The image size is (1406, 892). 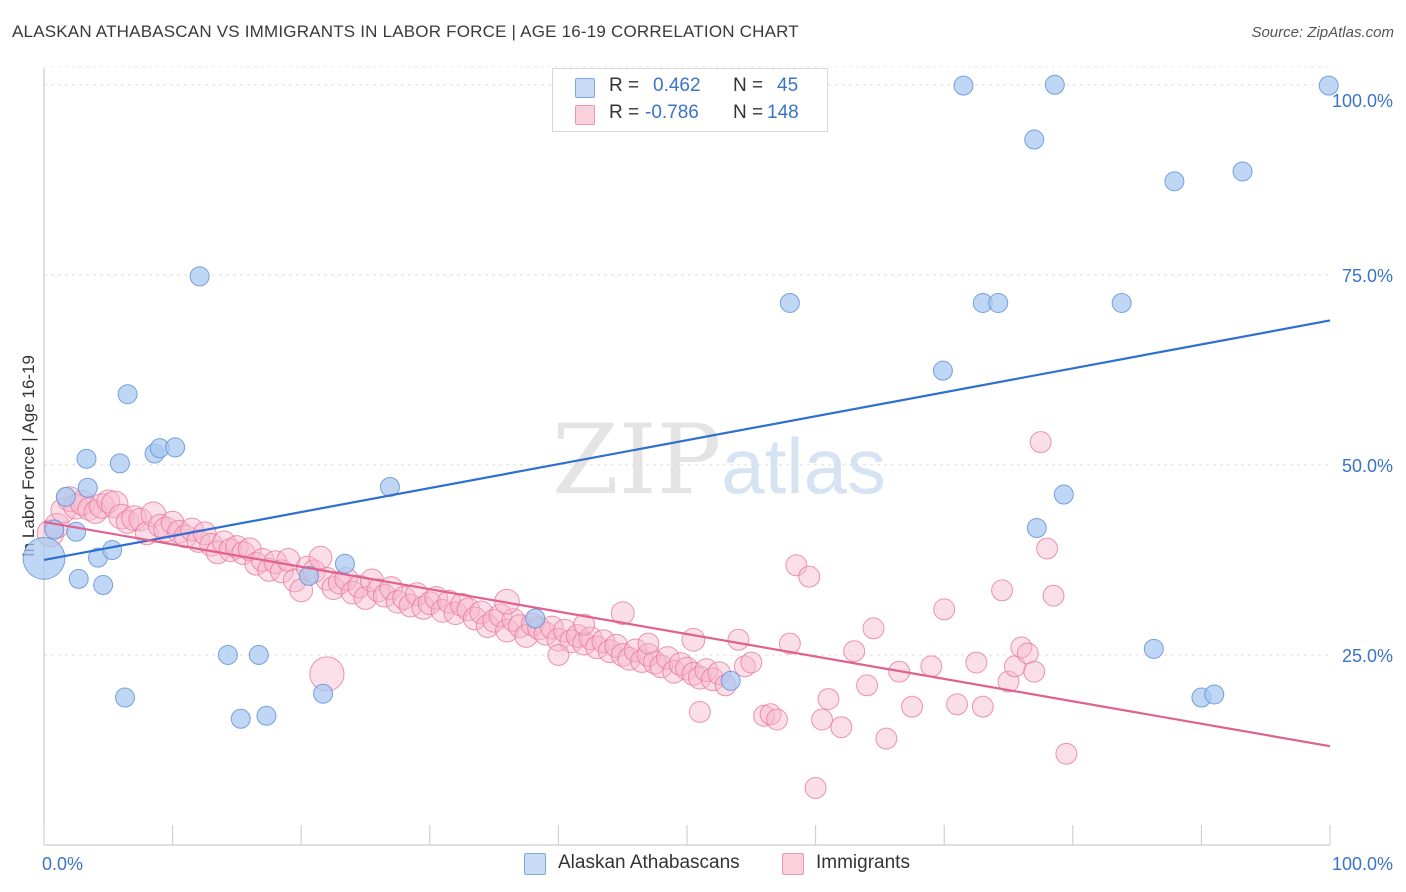 I want to click on legend-r-label: R =, so click(x=624, y=85).